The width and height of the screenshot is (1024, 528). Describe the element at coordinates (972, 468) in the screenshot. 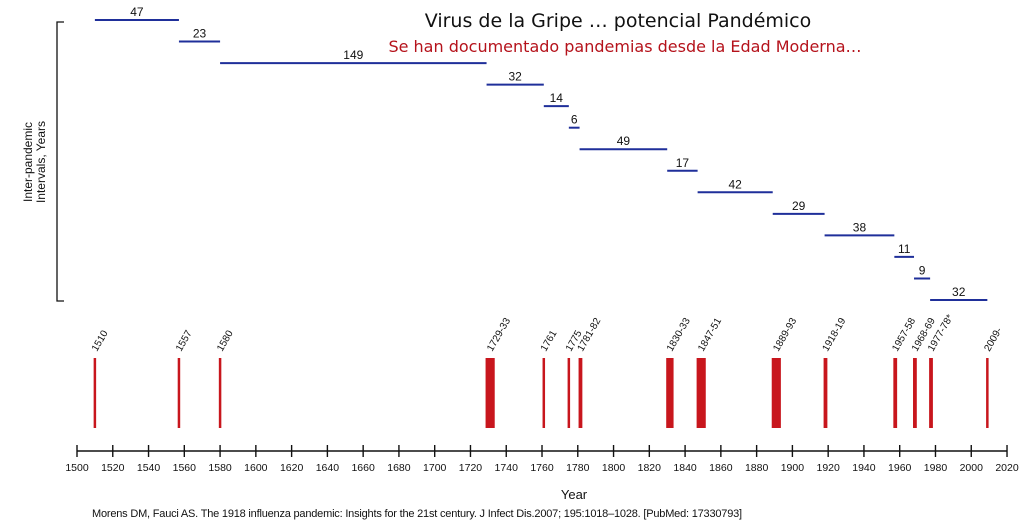

I see `x-tick-label: 2000` at that location.